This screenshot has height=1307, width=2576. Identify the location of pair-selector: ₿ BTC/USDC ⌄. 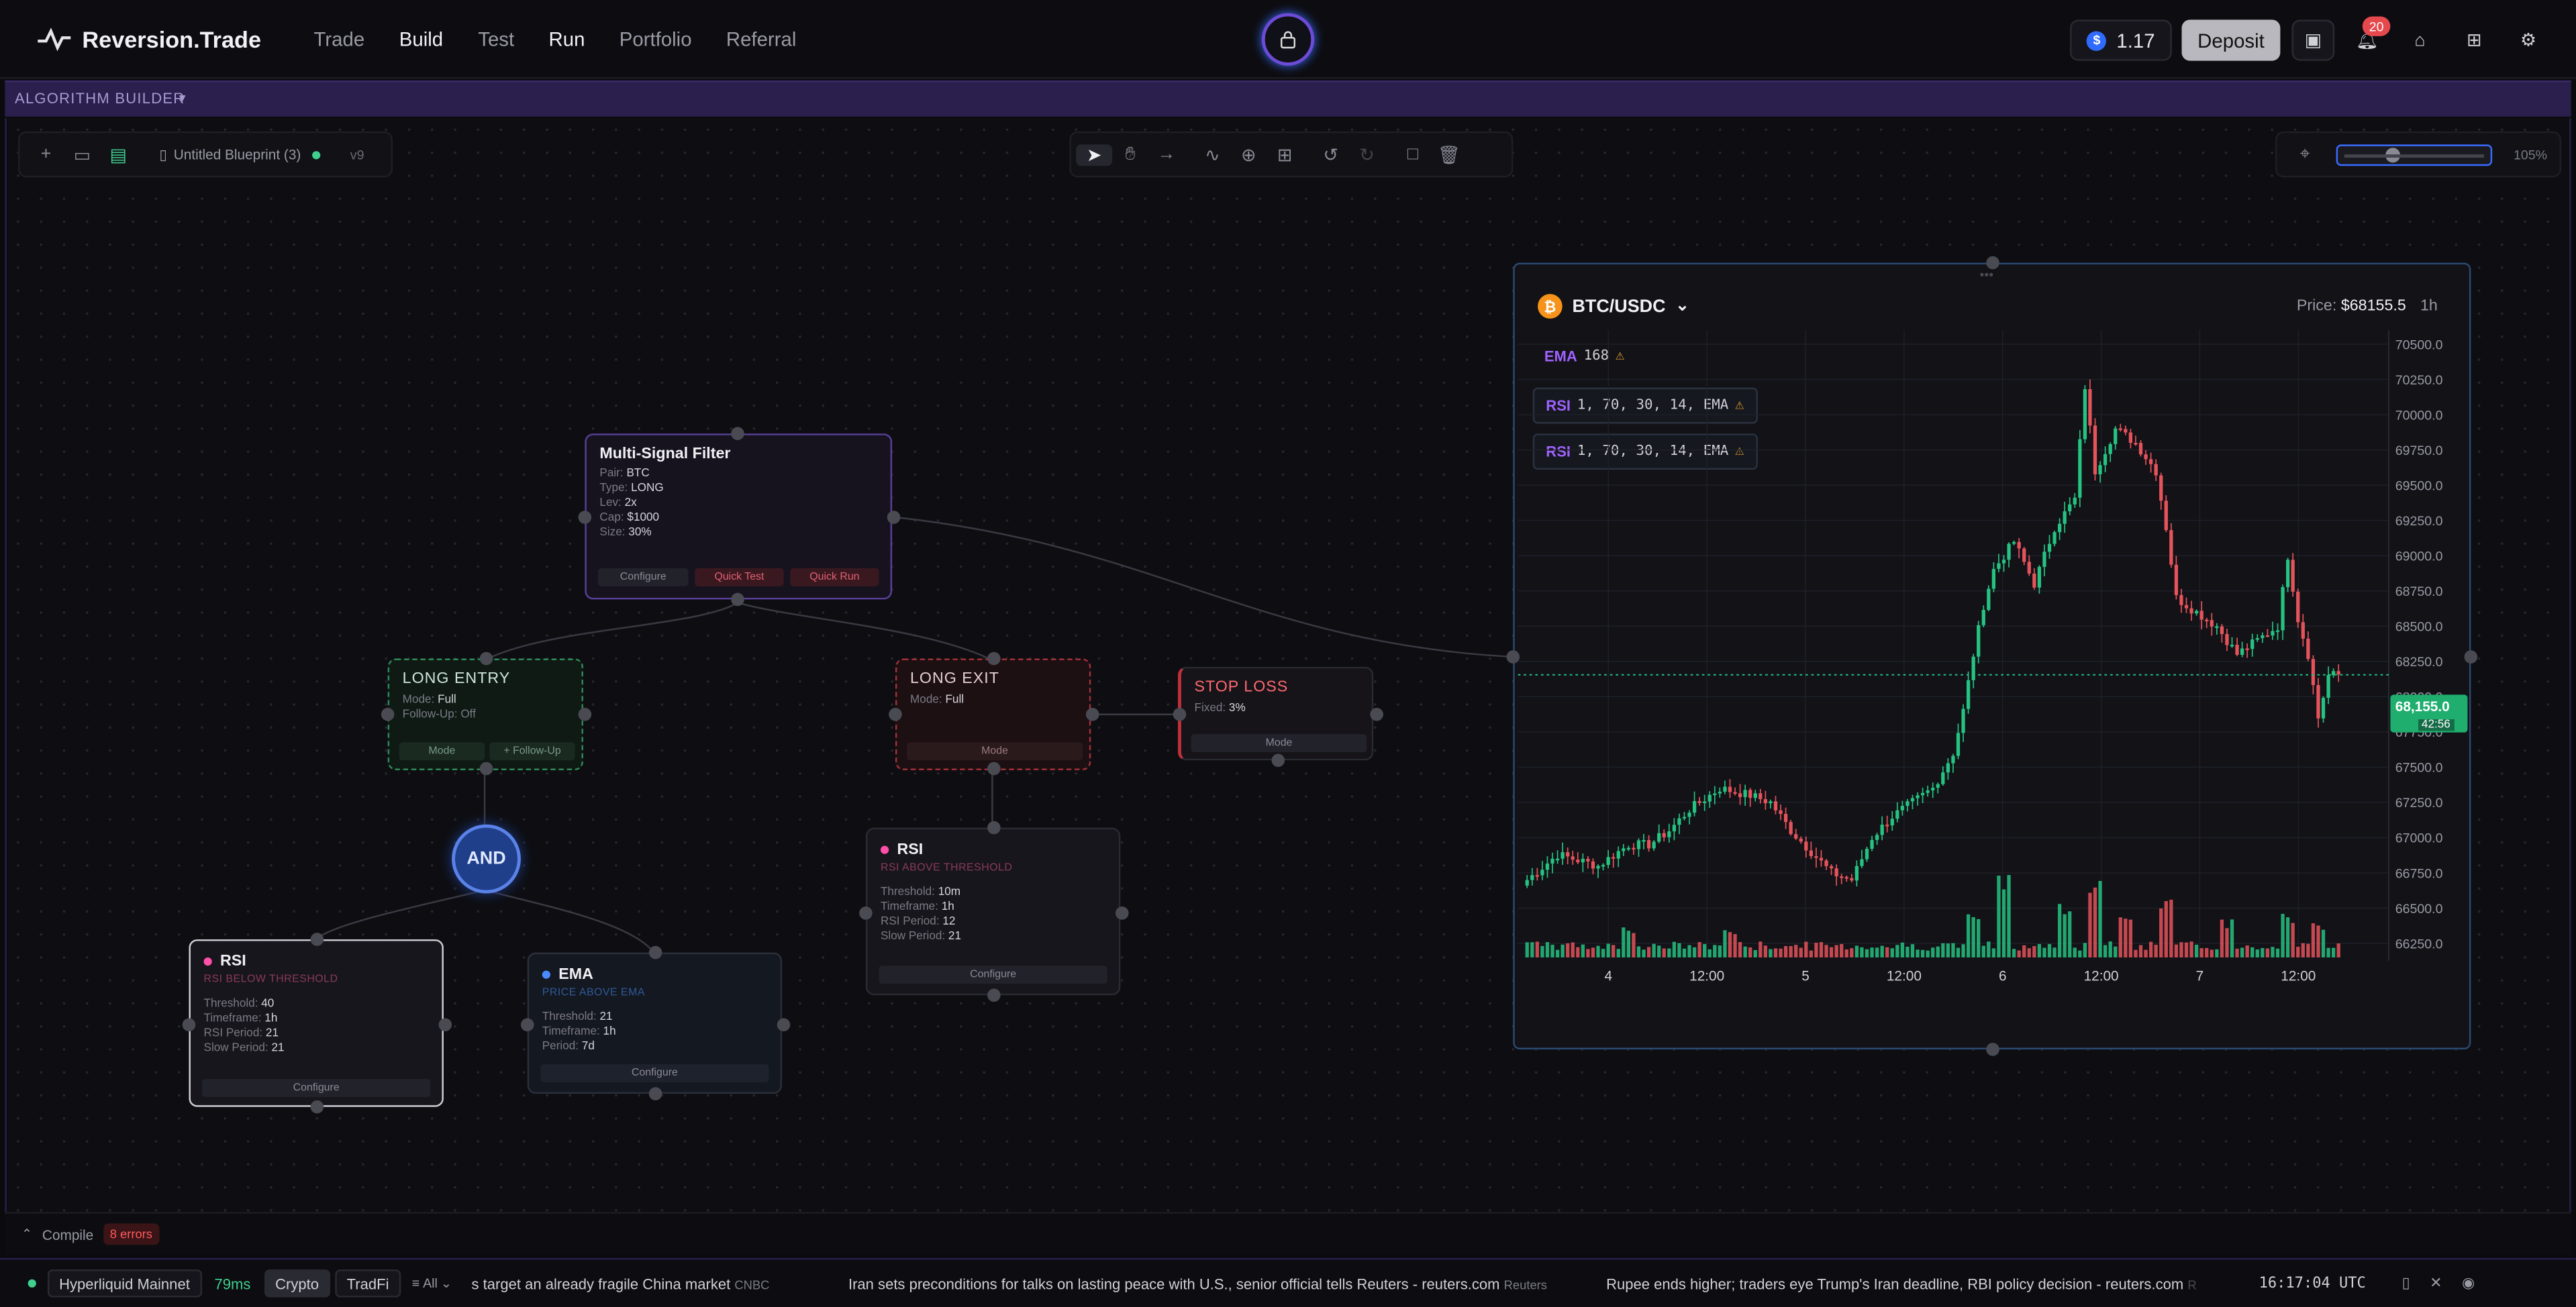
(1613, 306).